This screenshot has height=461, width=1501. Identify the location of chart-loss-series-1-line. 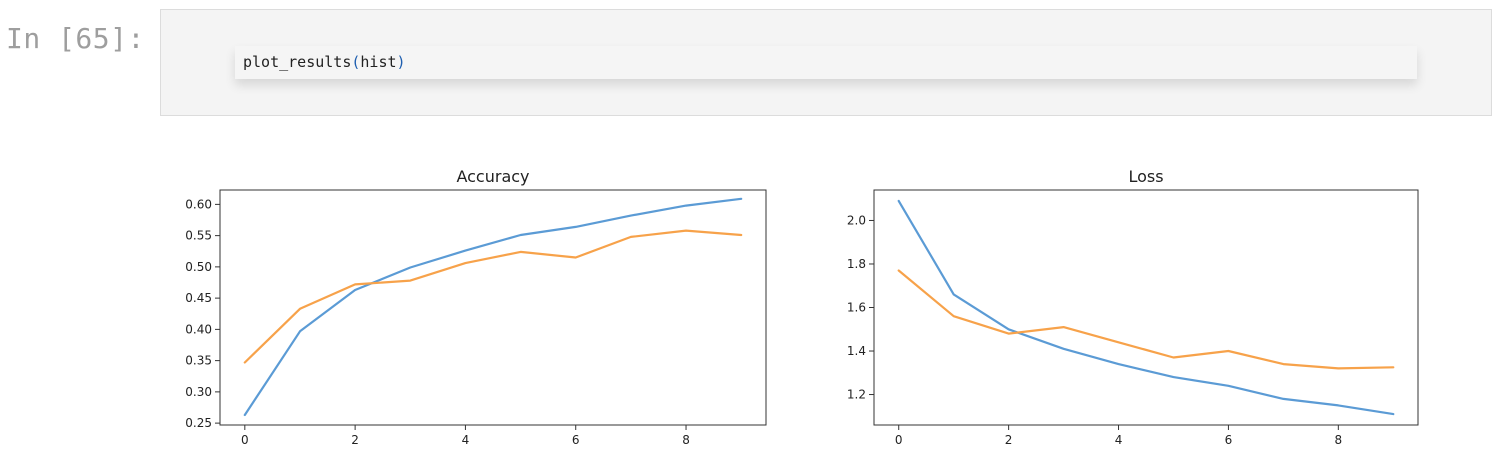
(1146, 319).